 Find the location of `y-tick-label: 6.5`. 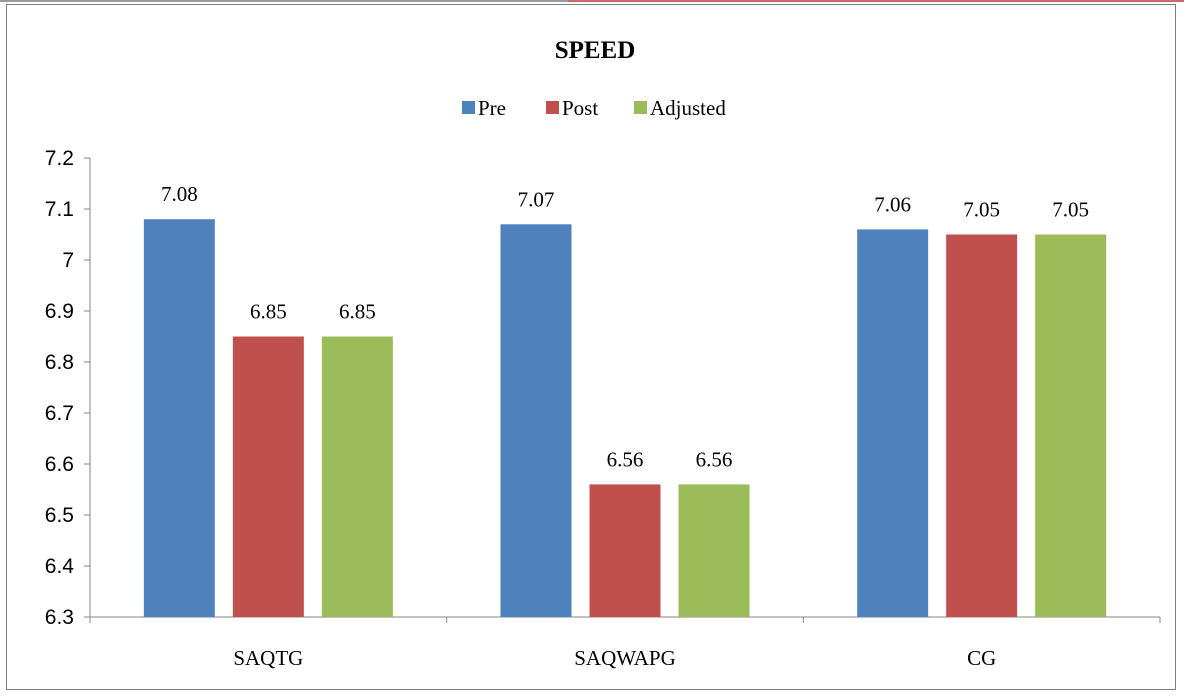

y-tick-label: 6.5 is located at coordinates (59, 515).